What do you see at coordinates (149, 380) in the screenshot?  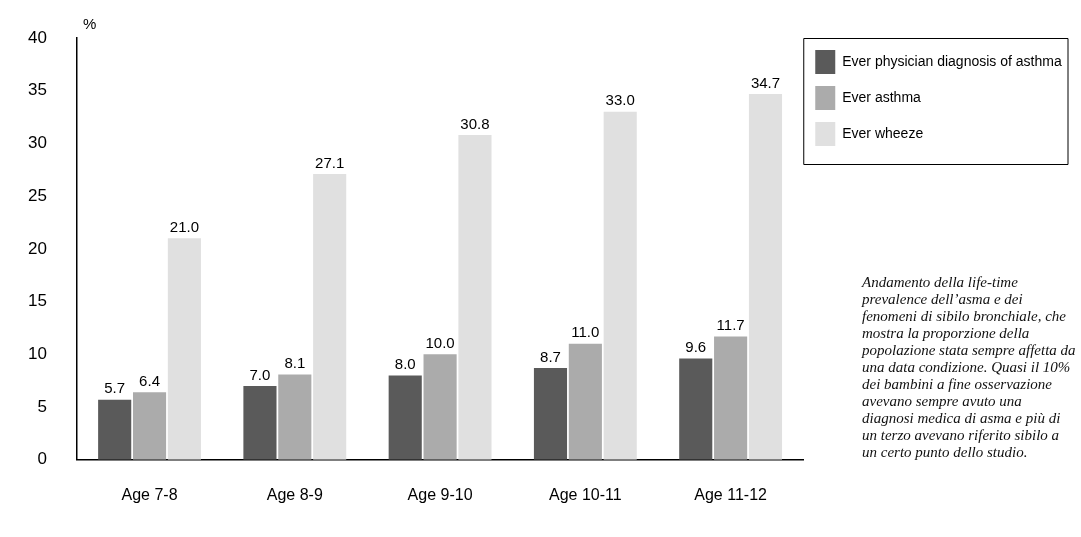 I see `data-label: 6.4` at bounding box center [149, 380].